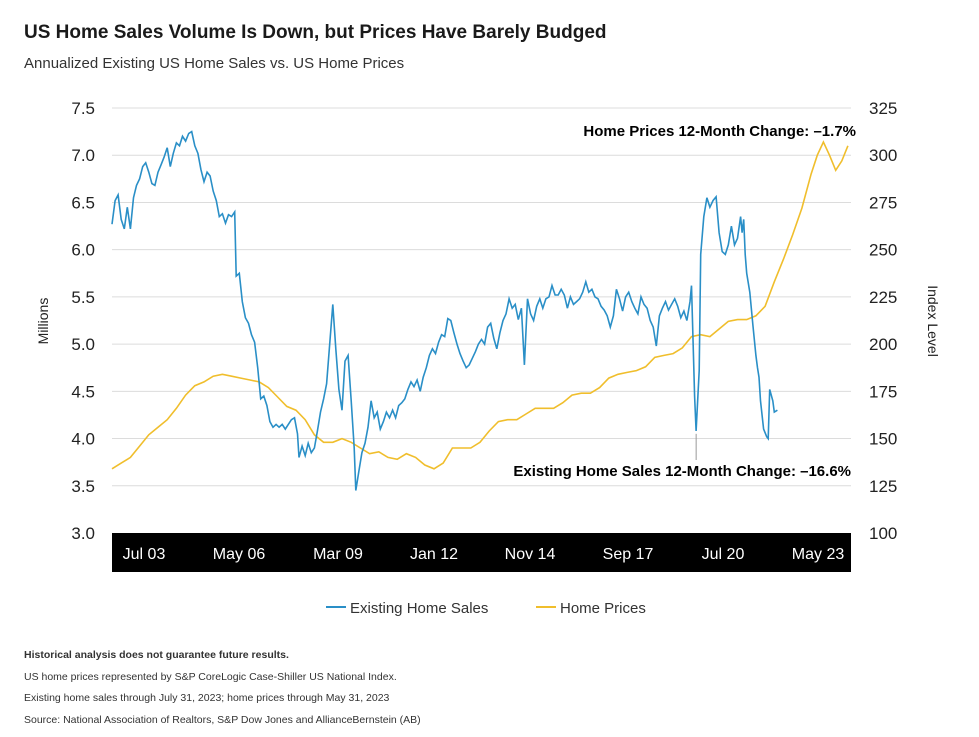 The width and height of the screenshot is (979, 737). Describe the element at coordinates (883, 297) in the screenshot. I see `y-right-tick-label: 225` at that location.